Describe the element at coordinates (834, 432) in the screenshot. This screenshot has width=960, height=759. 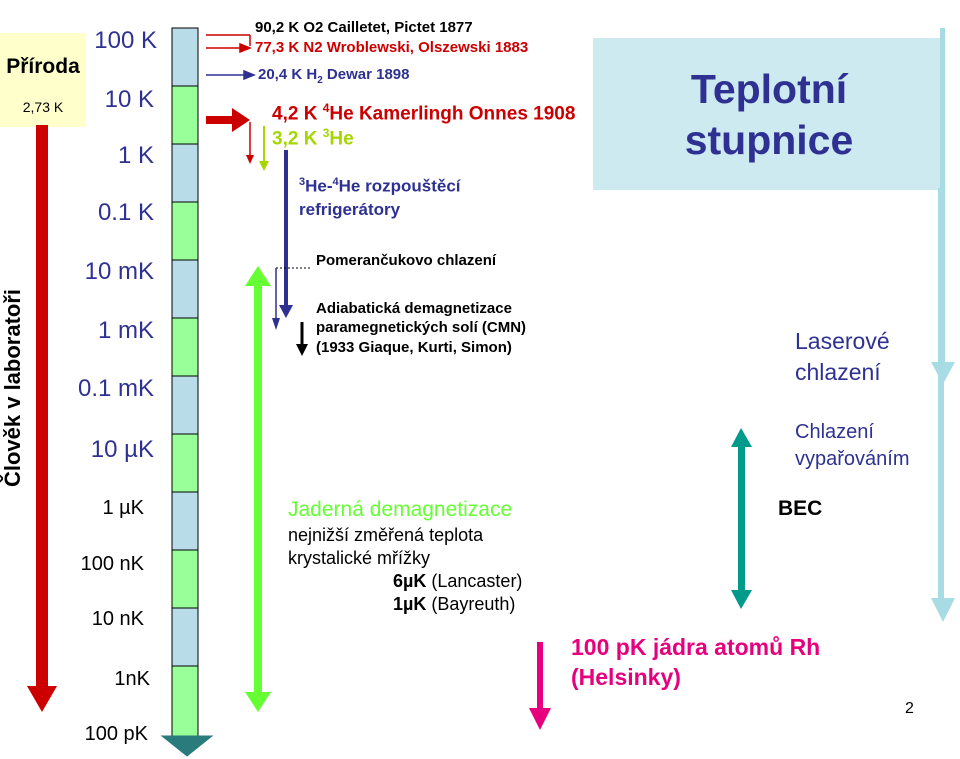
I see `evap-line1: Chlazení` at that location.